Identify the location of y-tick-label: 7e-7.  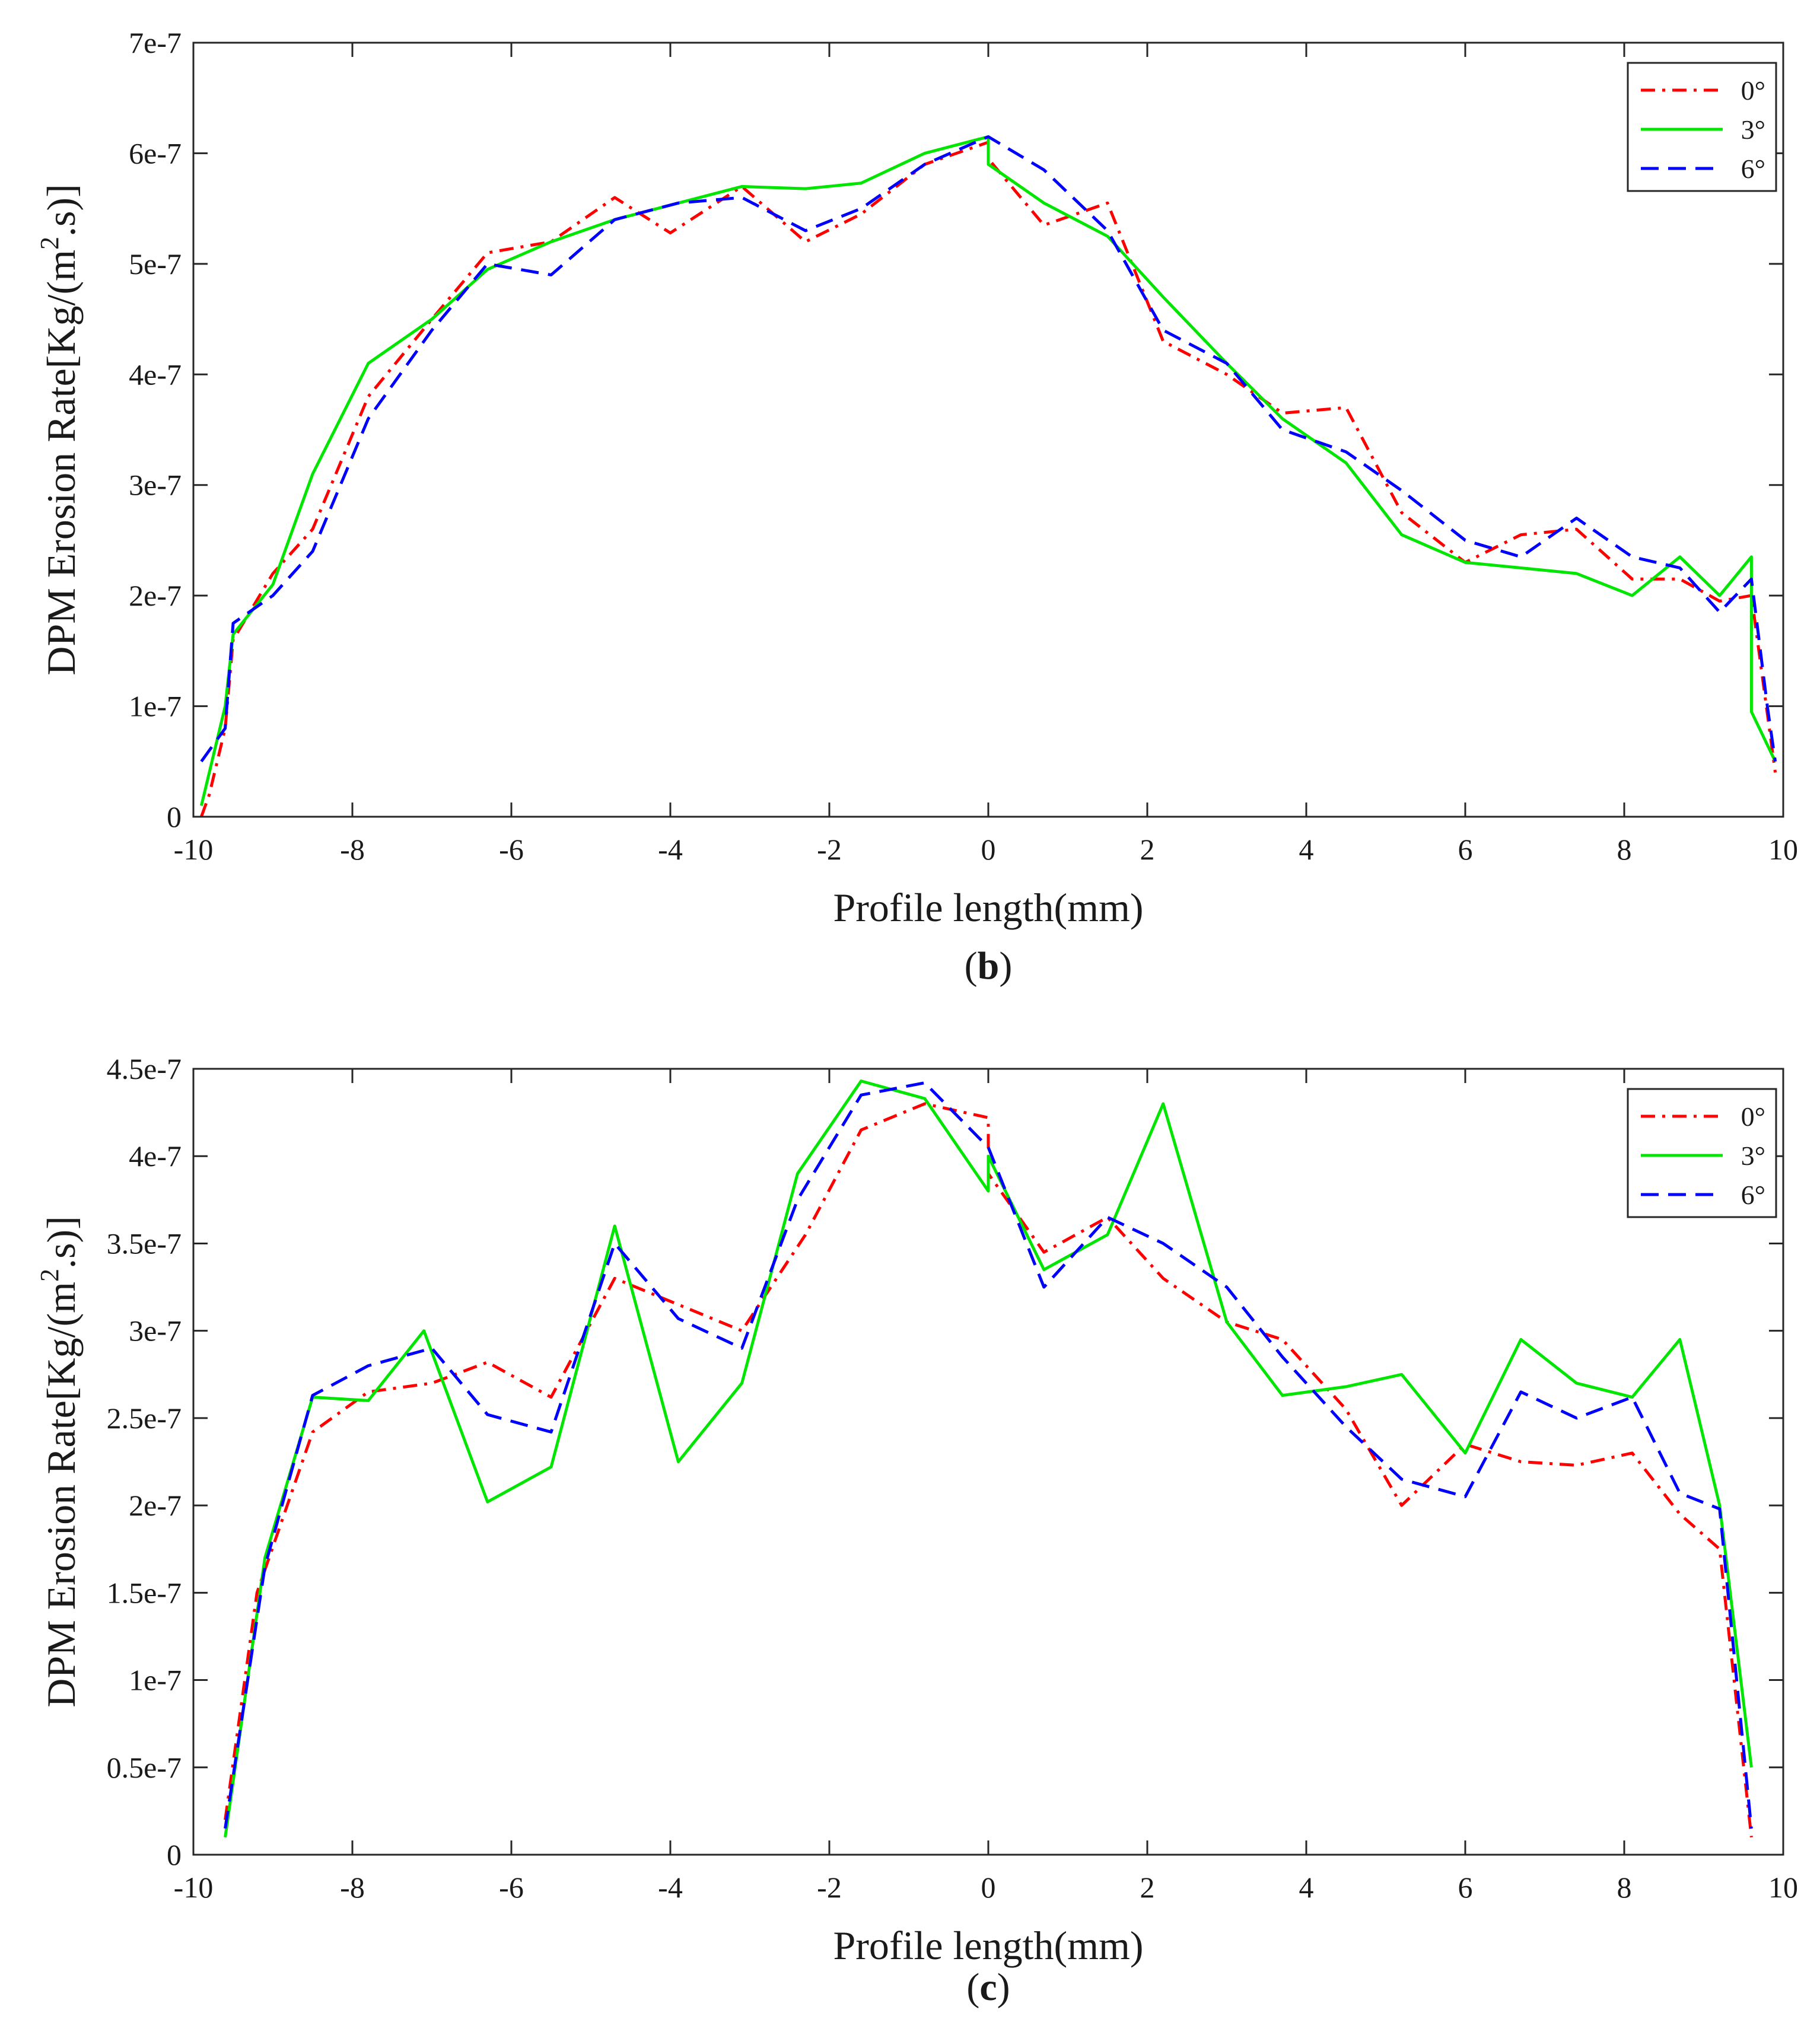
(155, 42).